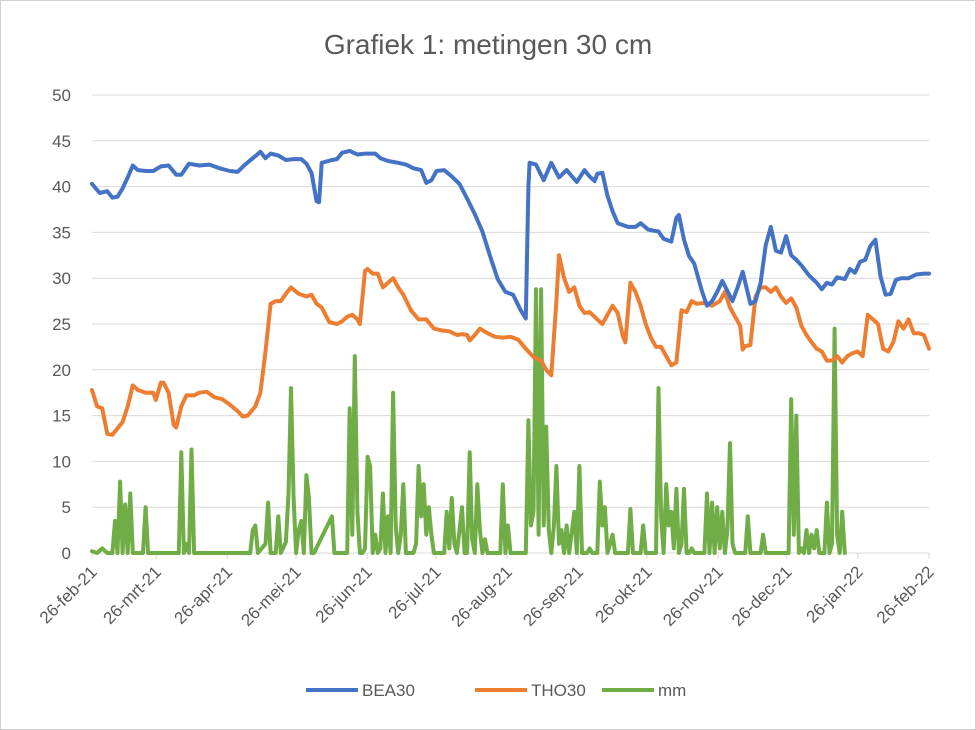 This screenshot has height=730, width=976. Describe the element at coordinates (61, 187) in the screenshot. I see `y-tick-label: 40` at that location.